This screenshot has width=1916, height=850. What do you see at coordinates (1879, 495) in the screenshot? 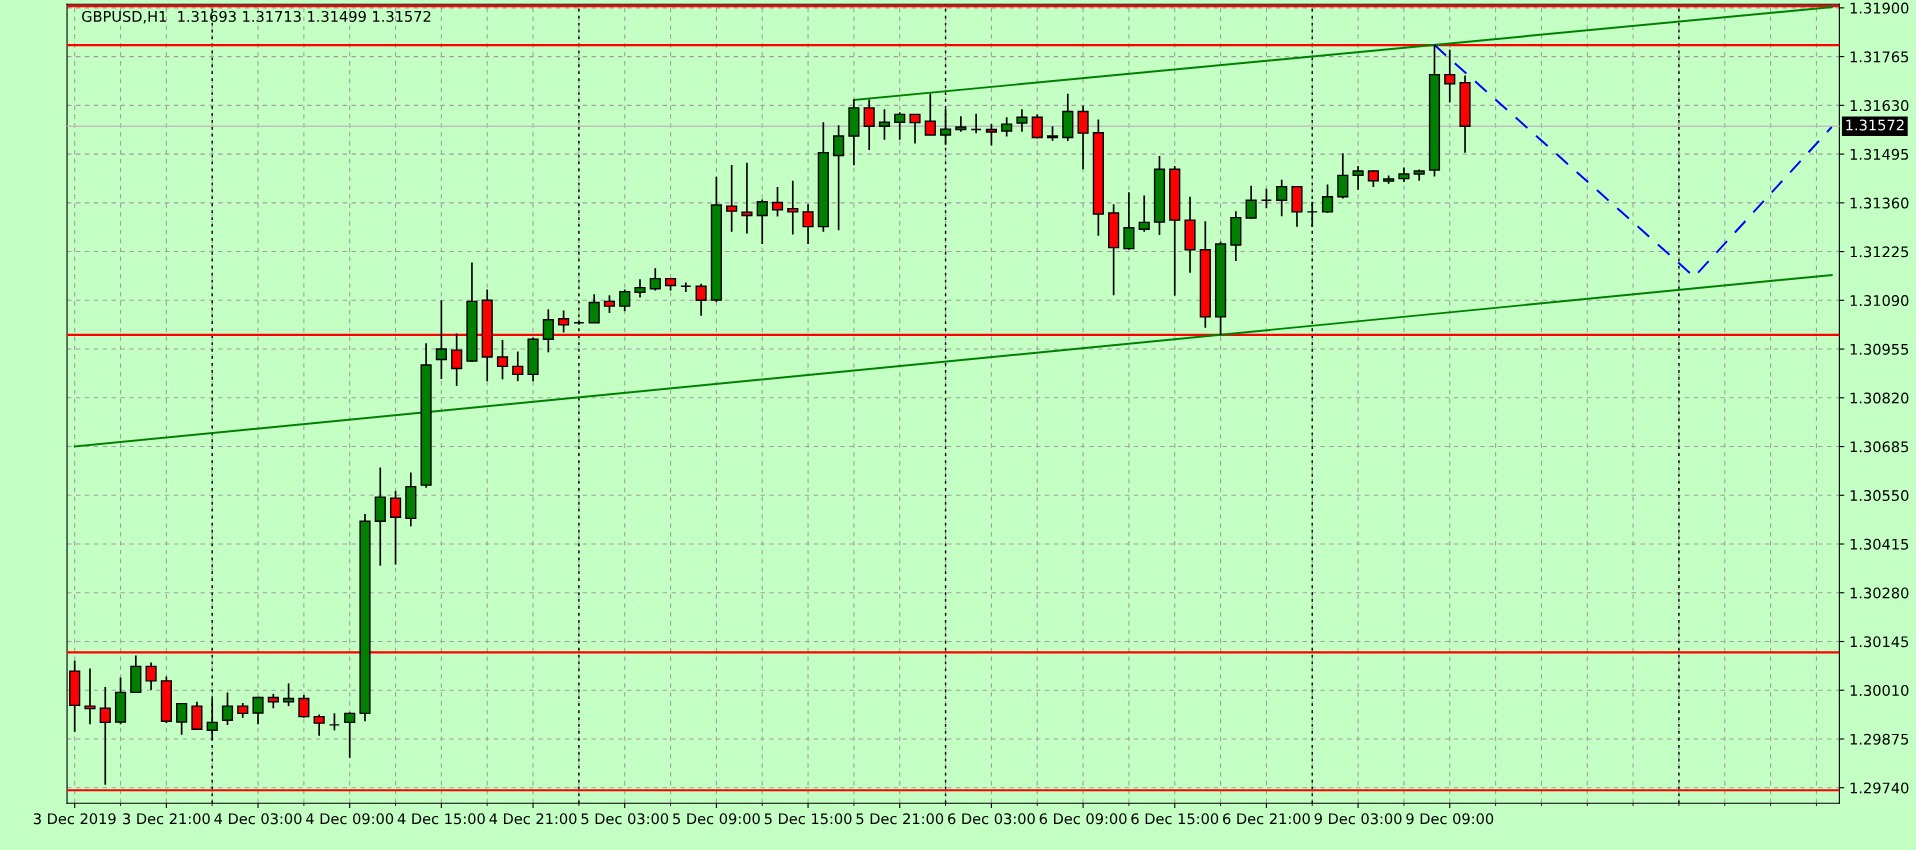
I see `y-tick-label: 1.30550` at bounding box center [1879, 495].